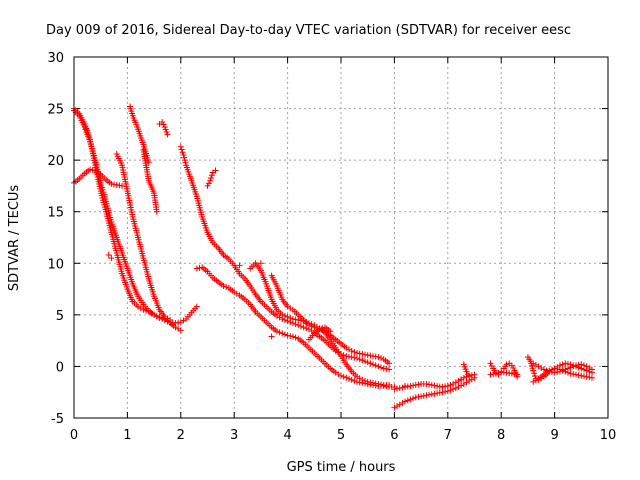 This screenshot has height=480, width=640. I want to click on x-tick-label: 1, so click(127, 435).